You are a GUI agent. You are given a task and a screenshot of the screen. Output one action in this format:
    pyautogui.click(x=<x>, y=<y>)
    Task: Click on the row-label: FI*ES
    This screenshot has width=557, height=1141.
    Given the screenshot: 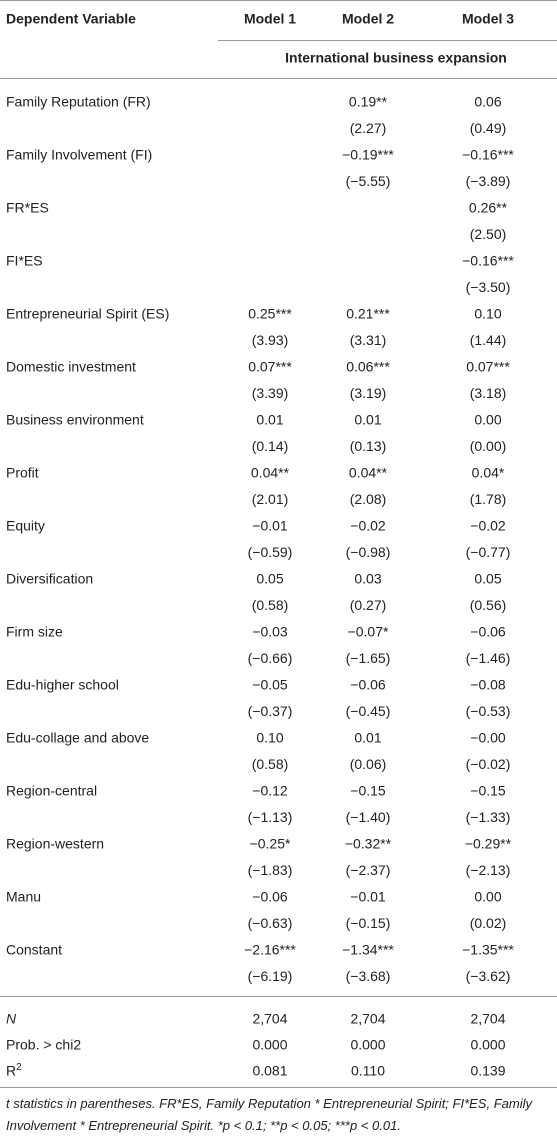 What is the action you would take?
    pyautogui.click(x=24, y=261)
    